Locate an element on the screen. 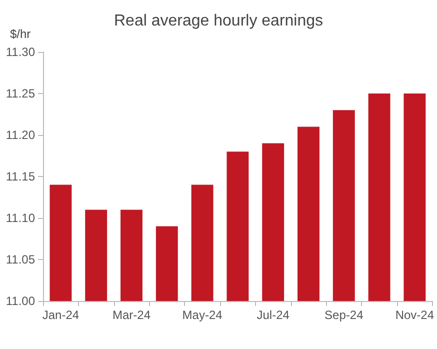 The height and width of the screenshot is (349, 437). x-tick-label: Mar-24 is located at coordinates (131, 315).